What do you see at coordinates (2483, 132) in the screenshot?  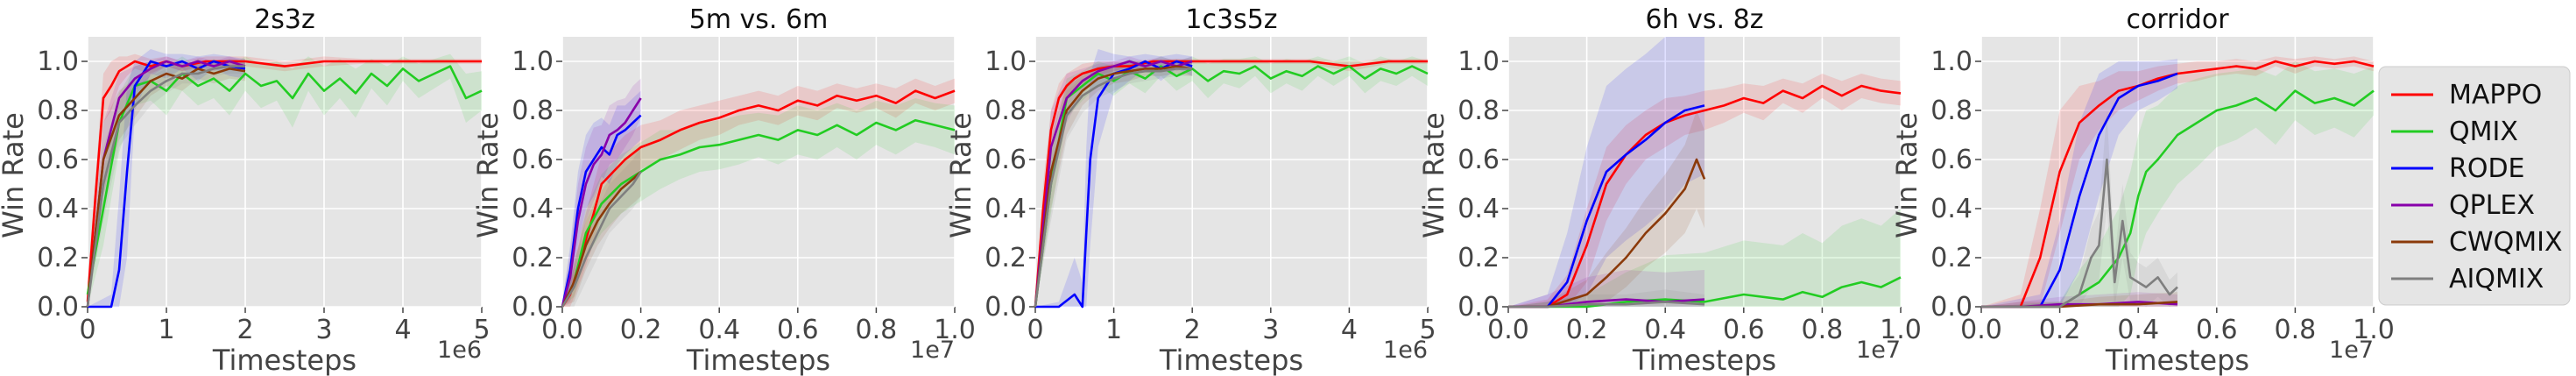 I see `legend-label-qmix: QMIX` at bounding box center [2483, 132].